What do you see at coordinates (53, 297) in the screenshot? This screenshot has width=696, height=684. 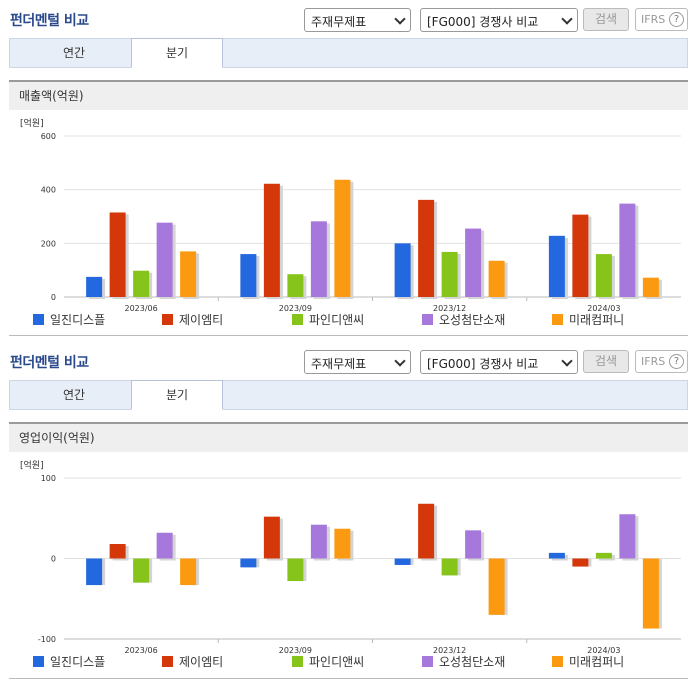 I see `y-tick-label: 0` at bounding box center [53, 297].